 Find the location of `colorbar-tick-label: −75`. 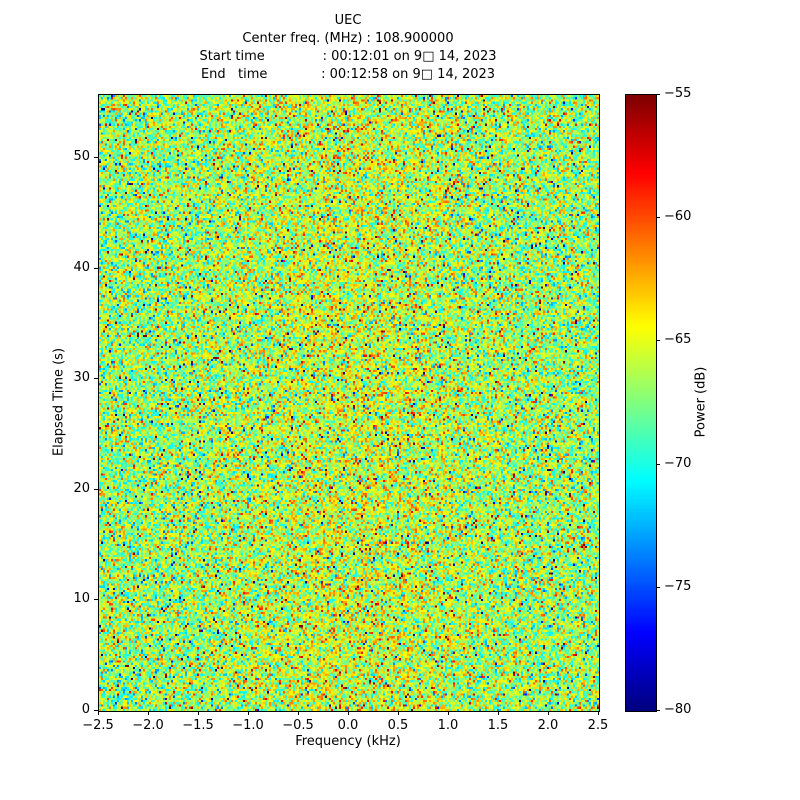

colorbar-tick-label: −75 is located at coordinates (678, 586).